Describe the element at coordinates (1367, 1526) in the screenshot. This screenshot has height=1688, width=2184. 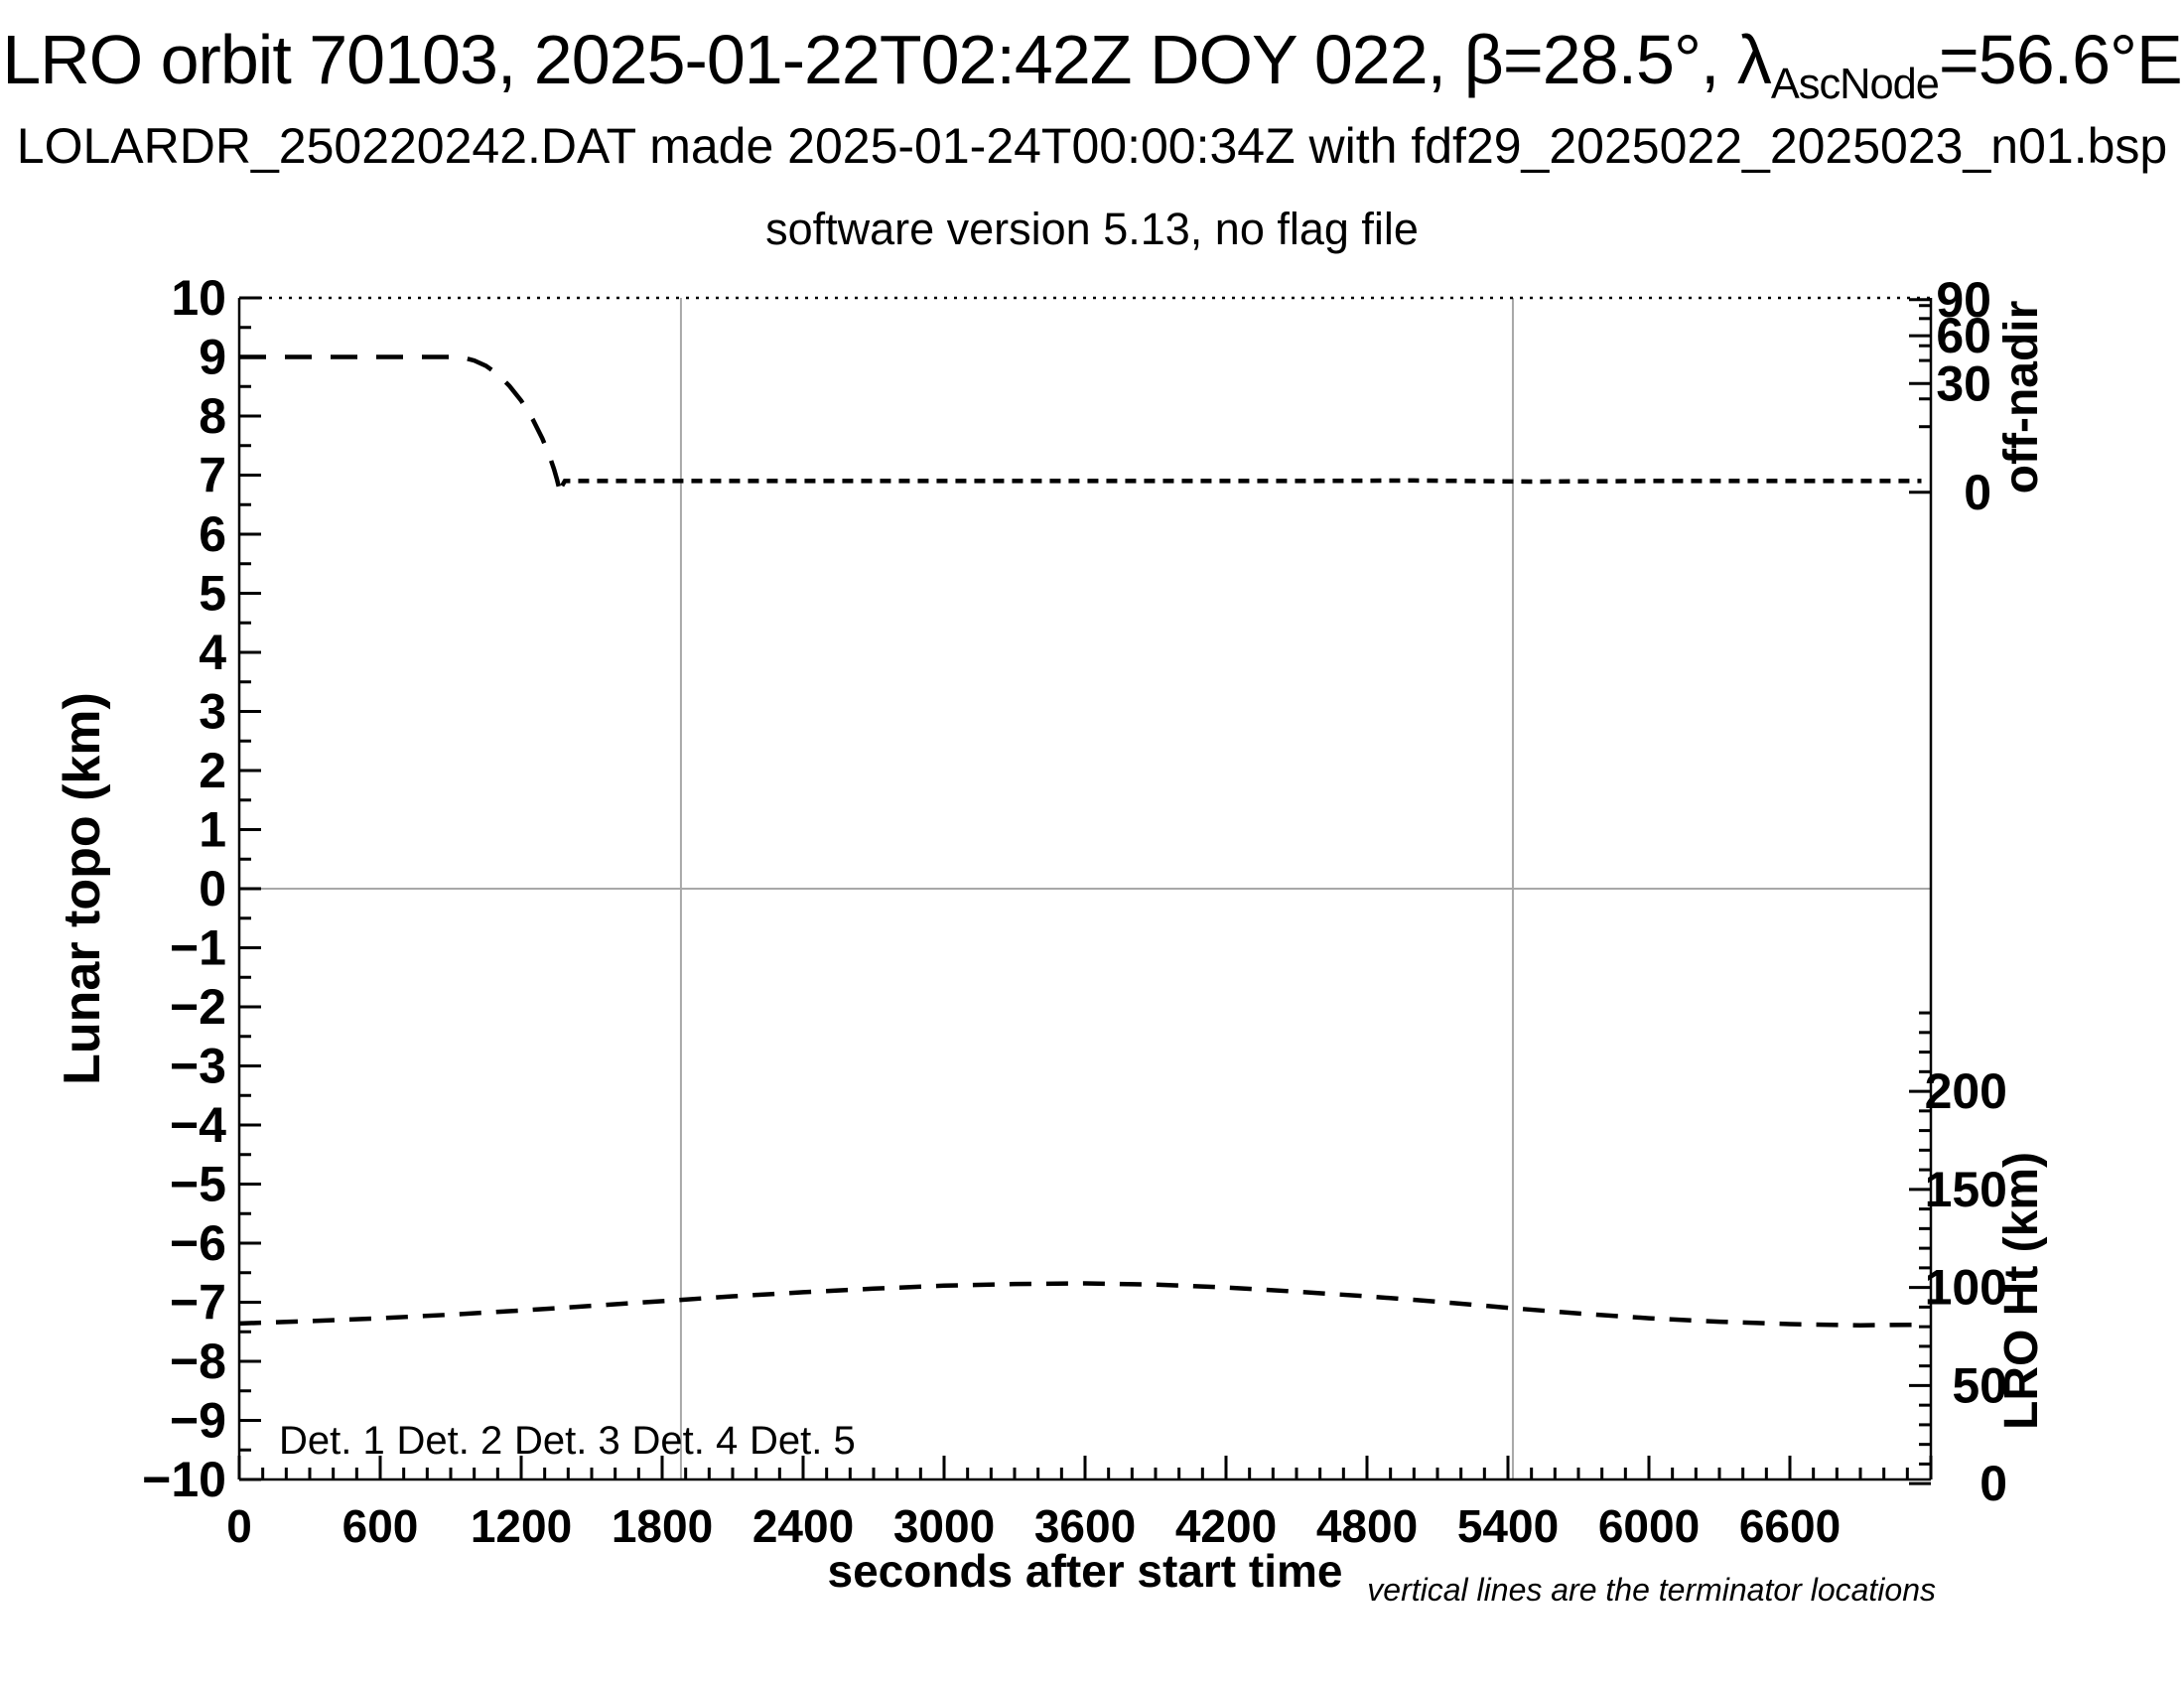
I see `x-tick-label: 4800` at that location.